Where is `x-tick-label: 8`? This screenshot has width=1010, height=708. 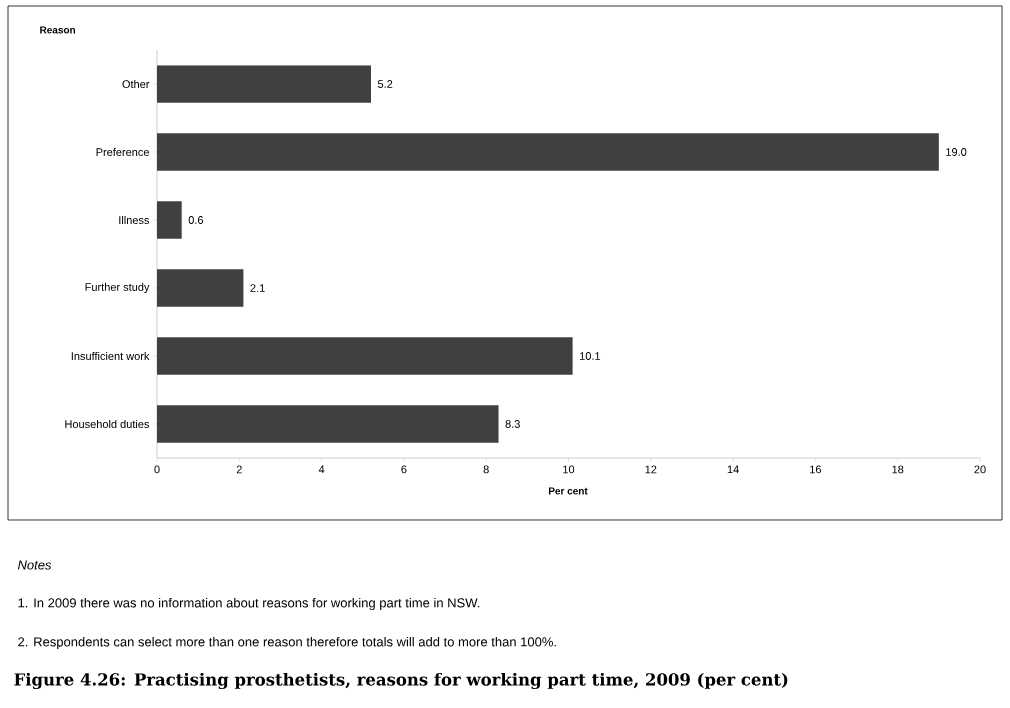 x-tick-label: 8 is located at coordinates (486, 469).